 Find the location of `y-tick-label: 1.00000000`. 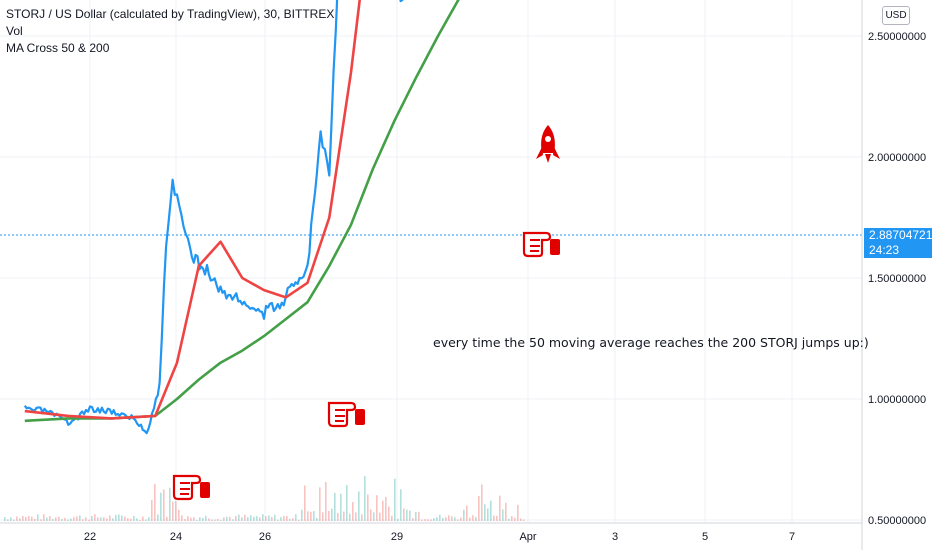

y-tick-label: 1.00000000 is located at coordinates (897, 400).